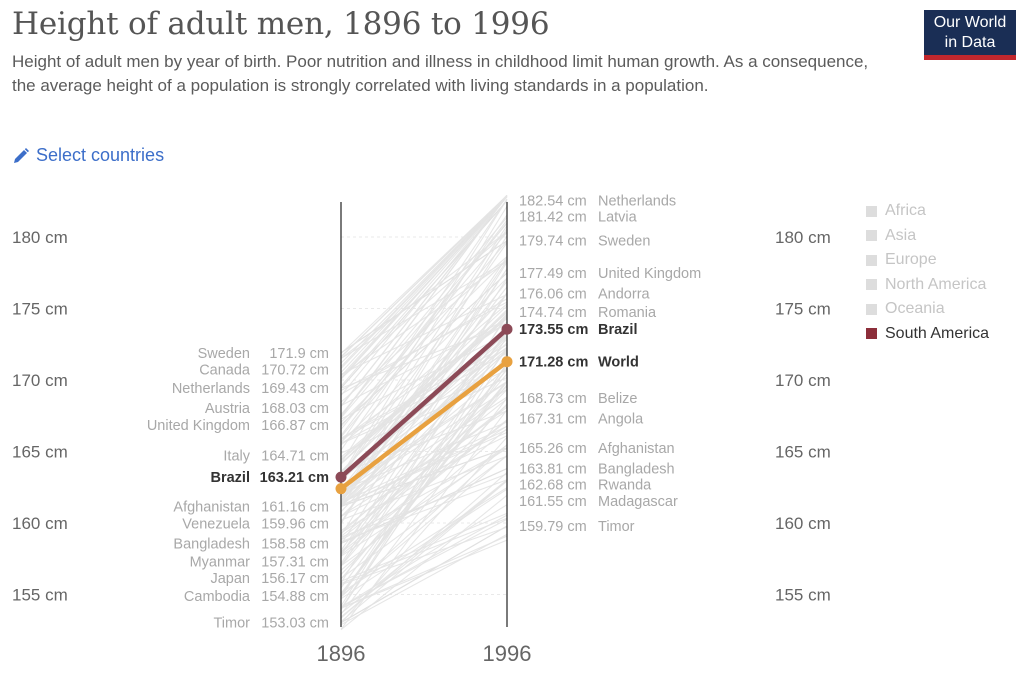  I want to click on legend-item-africa: Africa, so click(927, 211).